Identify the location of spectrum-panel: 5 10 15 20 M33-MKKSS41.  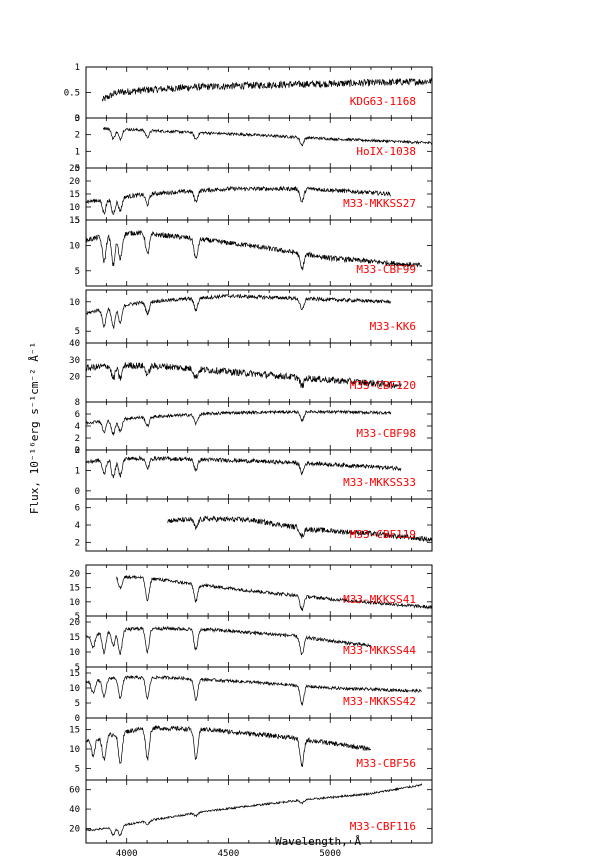
(251, 593).